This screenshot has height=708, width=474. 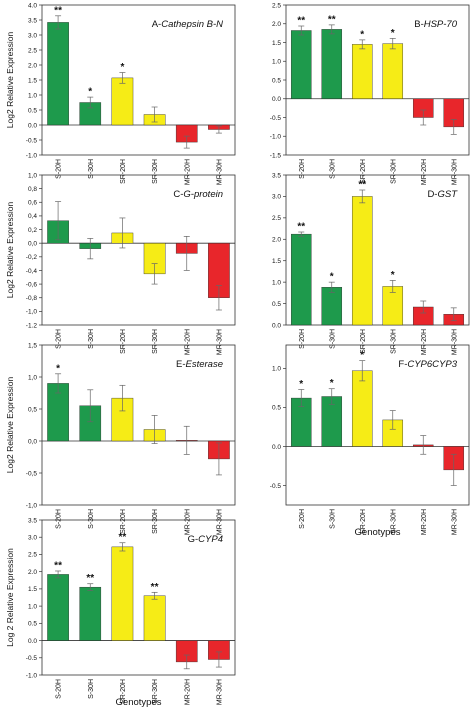 What do you see at coordinates (32, 675) in the screenshot?
I see `y-tick-label: -1.0` at bounding box center [32, 675].